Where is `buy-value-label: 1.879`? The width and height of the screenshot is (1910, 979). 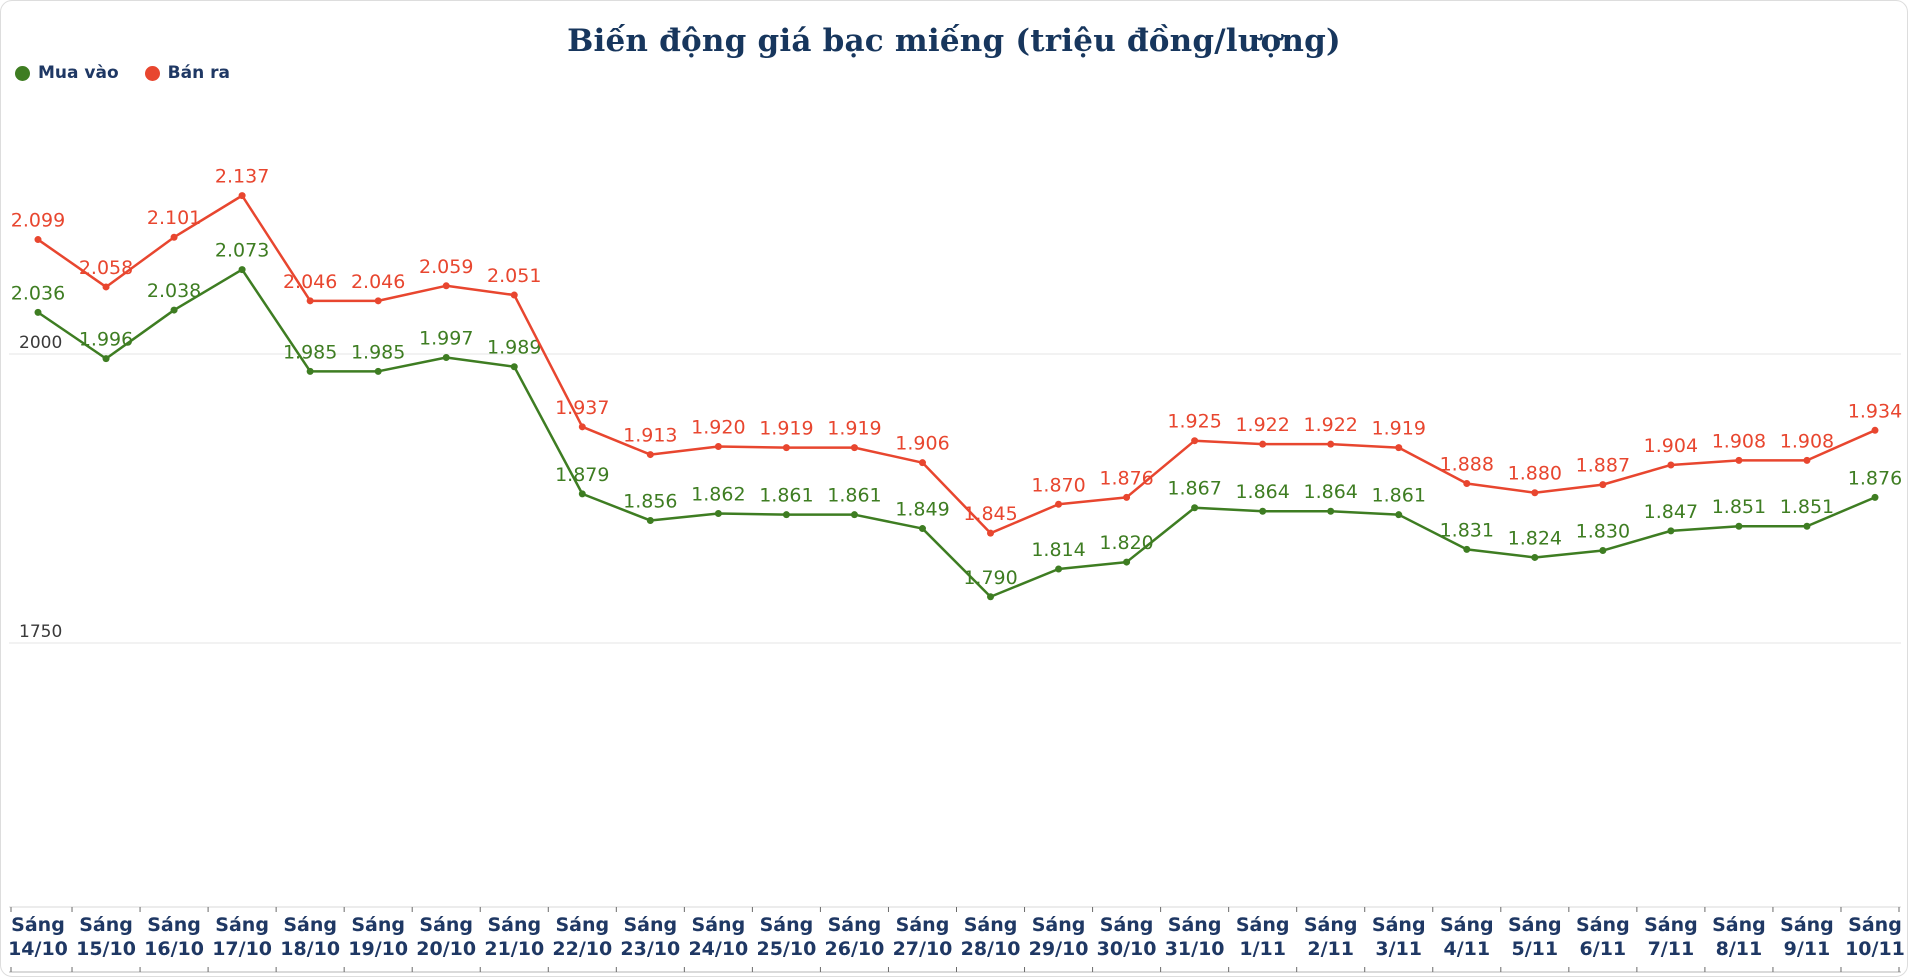
buy-value-label: 1.879 is located at coordinates (582, 475).